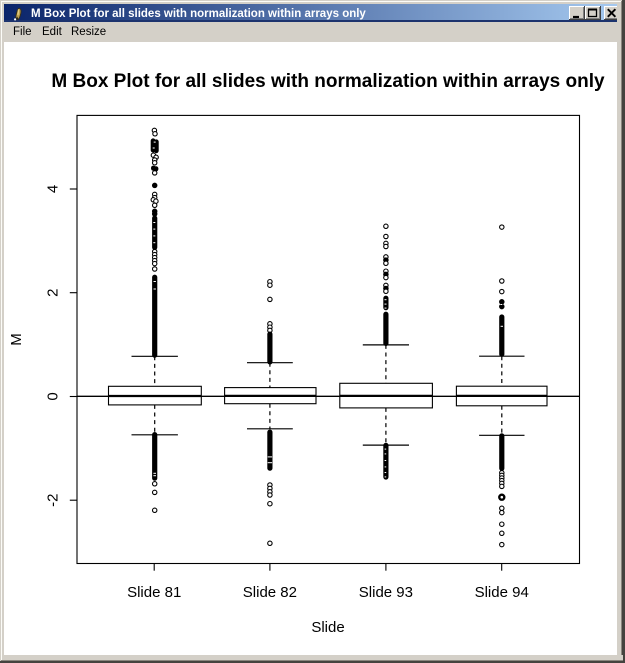 The width and height of the screenshot is (625, 663). I want to click on svg-text: 0, so click(53, 396).